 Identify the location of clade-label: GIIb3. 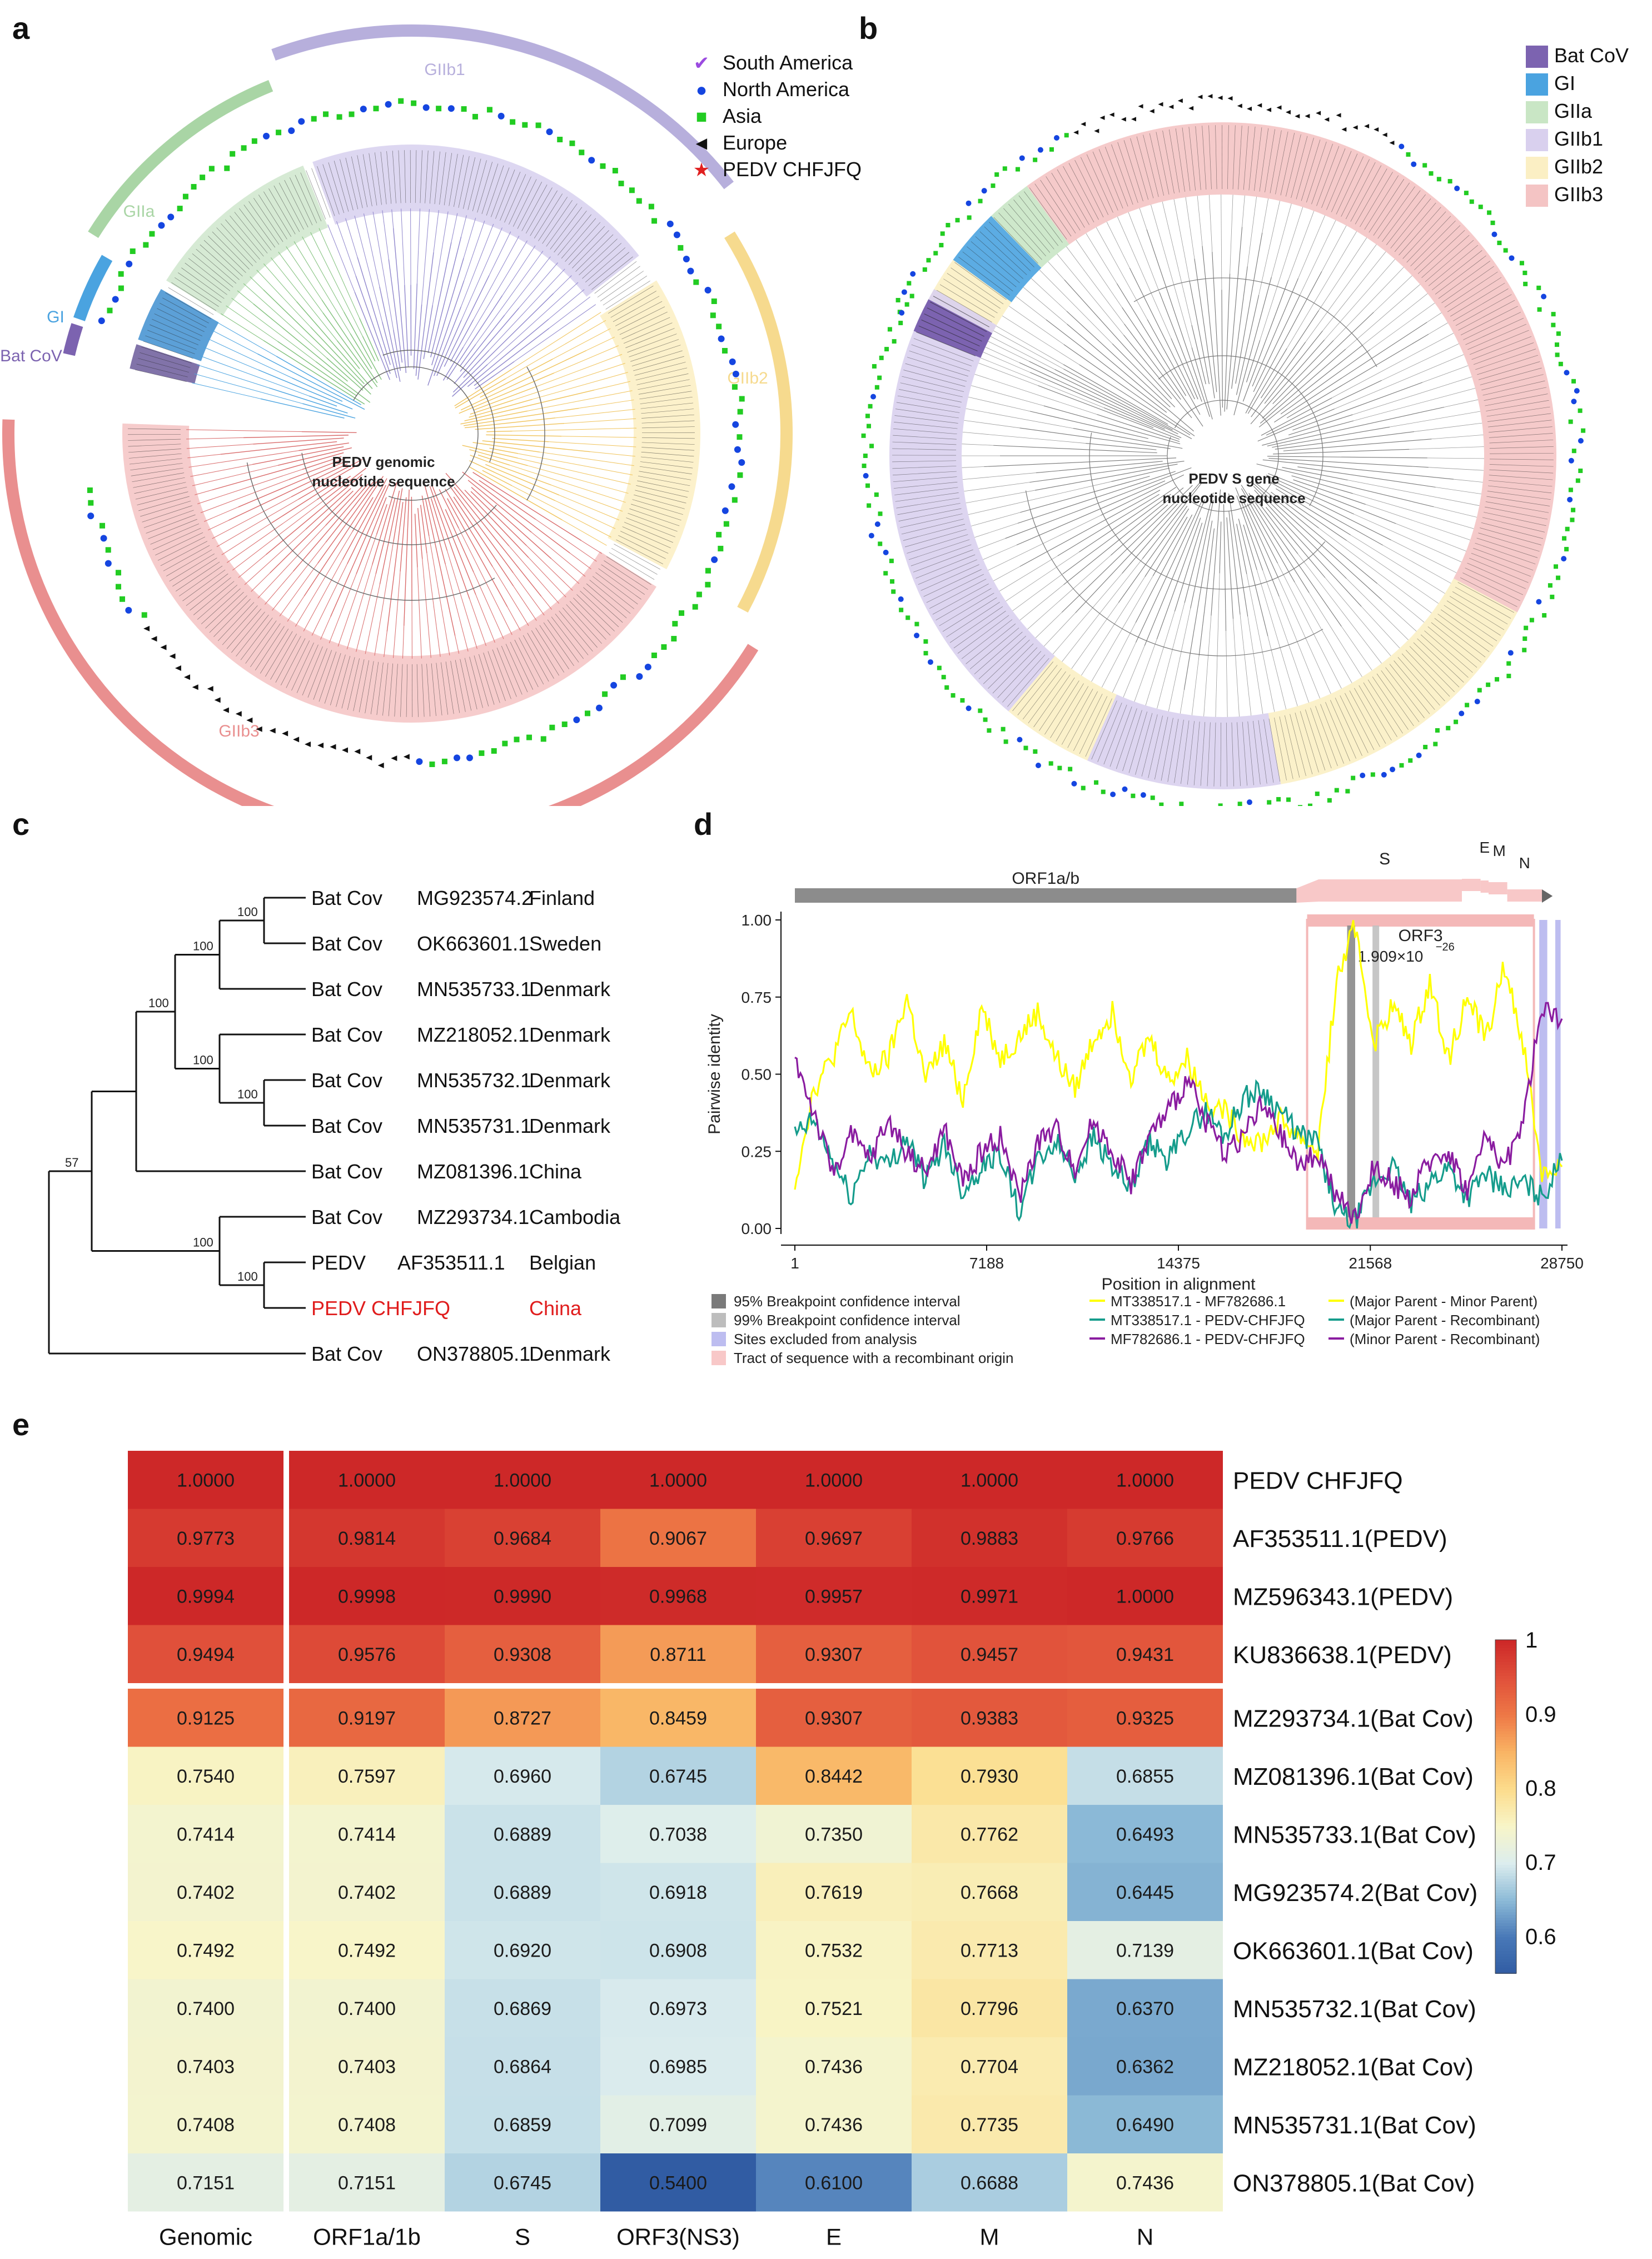
(238, 731).